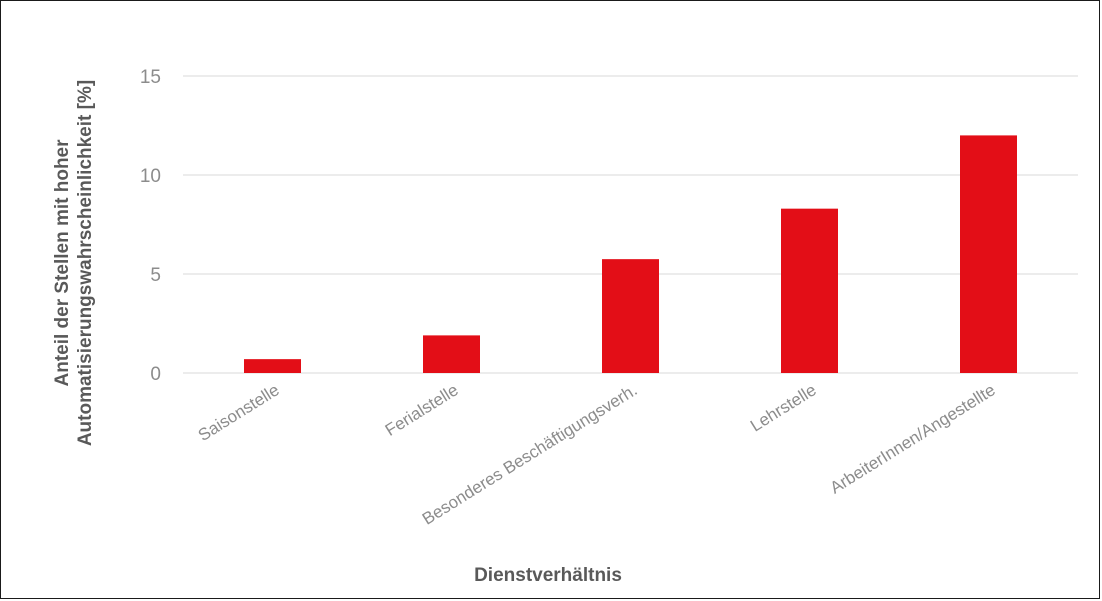 This screenshot has width=1102, height=601. What do you see at coordinates (150, 176) in the screenshot?
I see `y-tick-label: 10` at bounding box center [150, 176].